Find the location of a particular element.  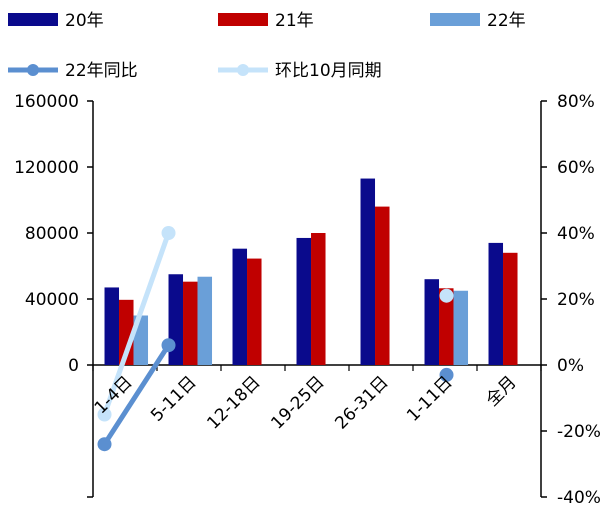

left-tick-label: 0 is located at coordinates (73, 366).